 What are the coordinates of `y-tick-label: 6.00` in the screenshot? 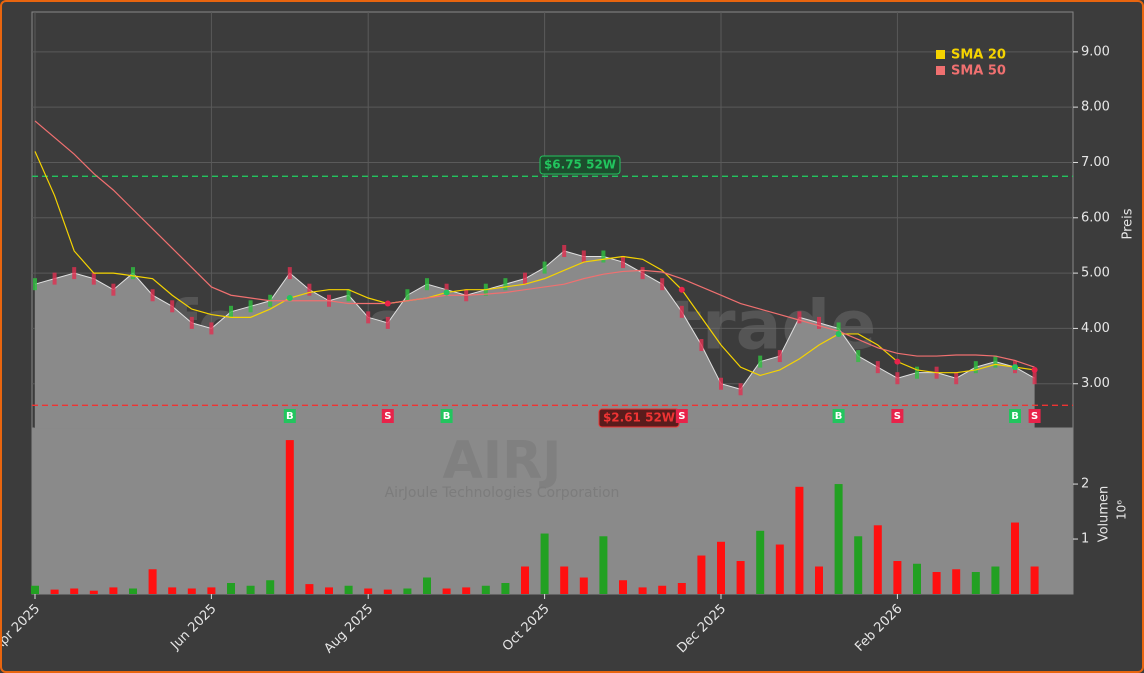 It's located at (1095, 217).